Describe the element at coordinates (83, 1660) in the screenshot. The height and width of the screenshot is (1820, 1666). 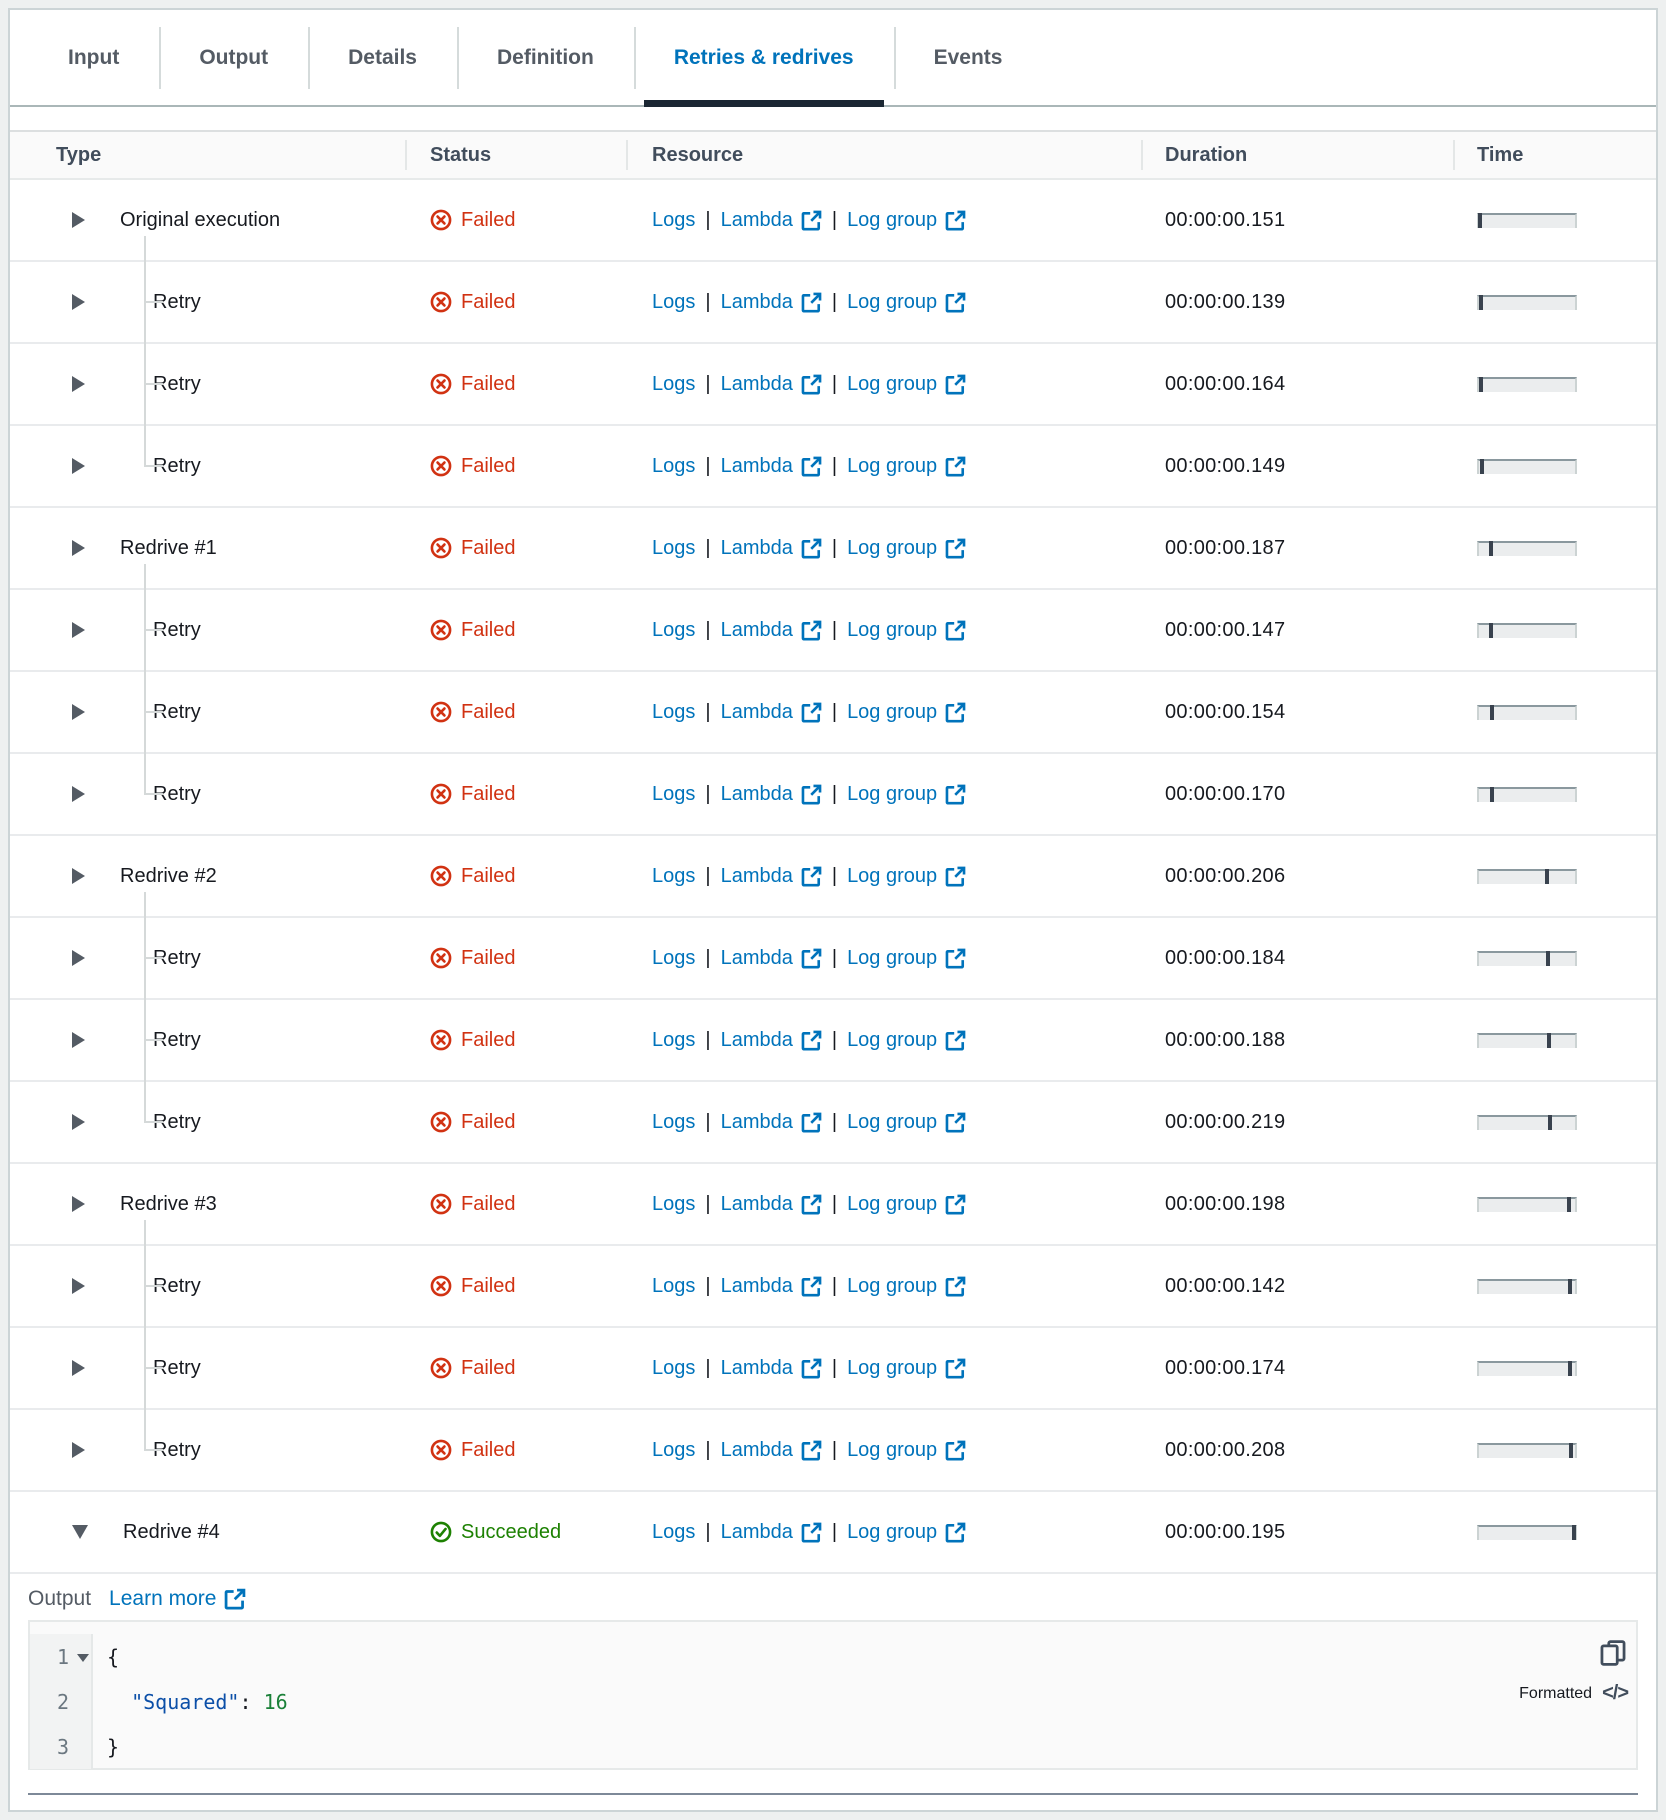
I see `fold-caret-icon` at that location.